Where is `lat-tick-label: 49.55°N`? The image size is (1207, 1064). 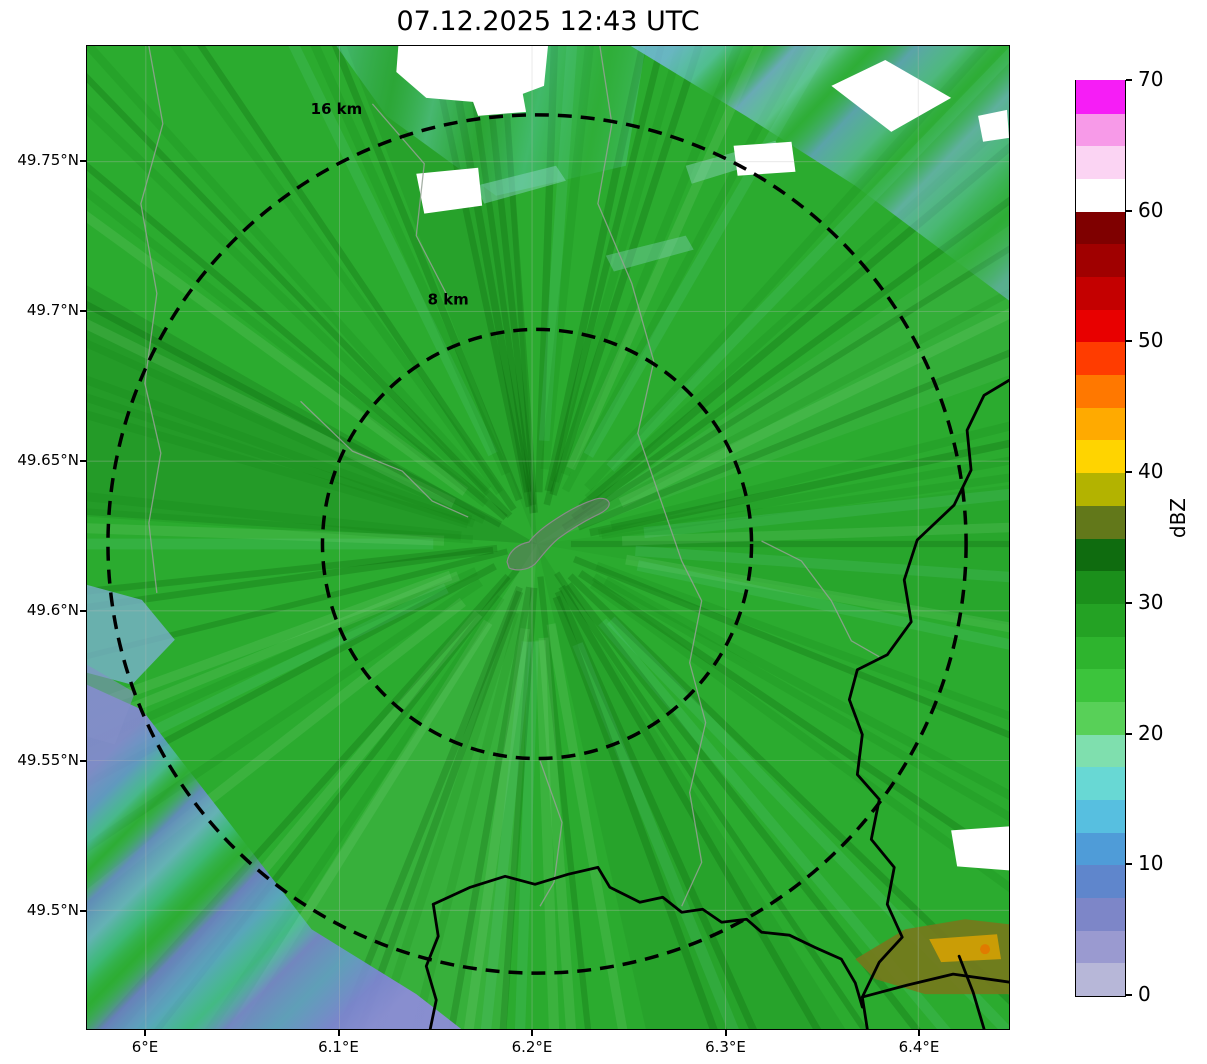
lat-tick-label: 49.55°N is located at coordinates (48, 760).